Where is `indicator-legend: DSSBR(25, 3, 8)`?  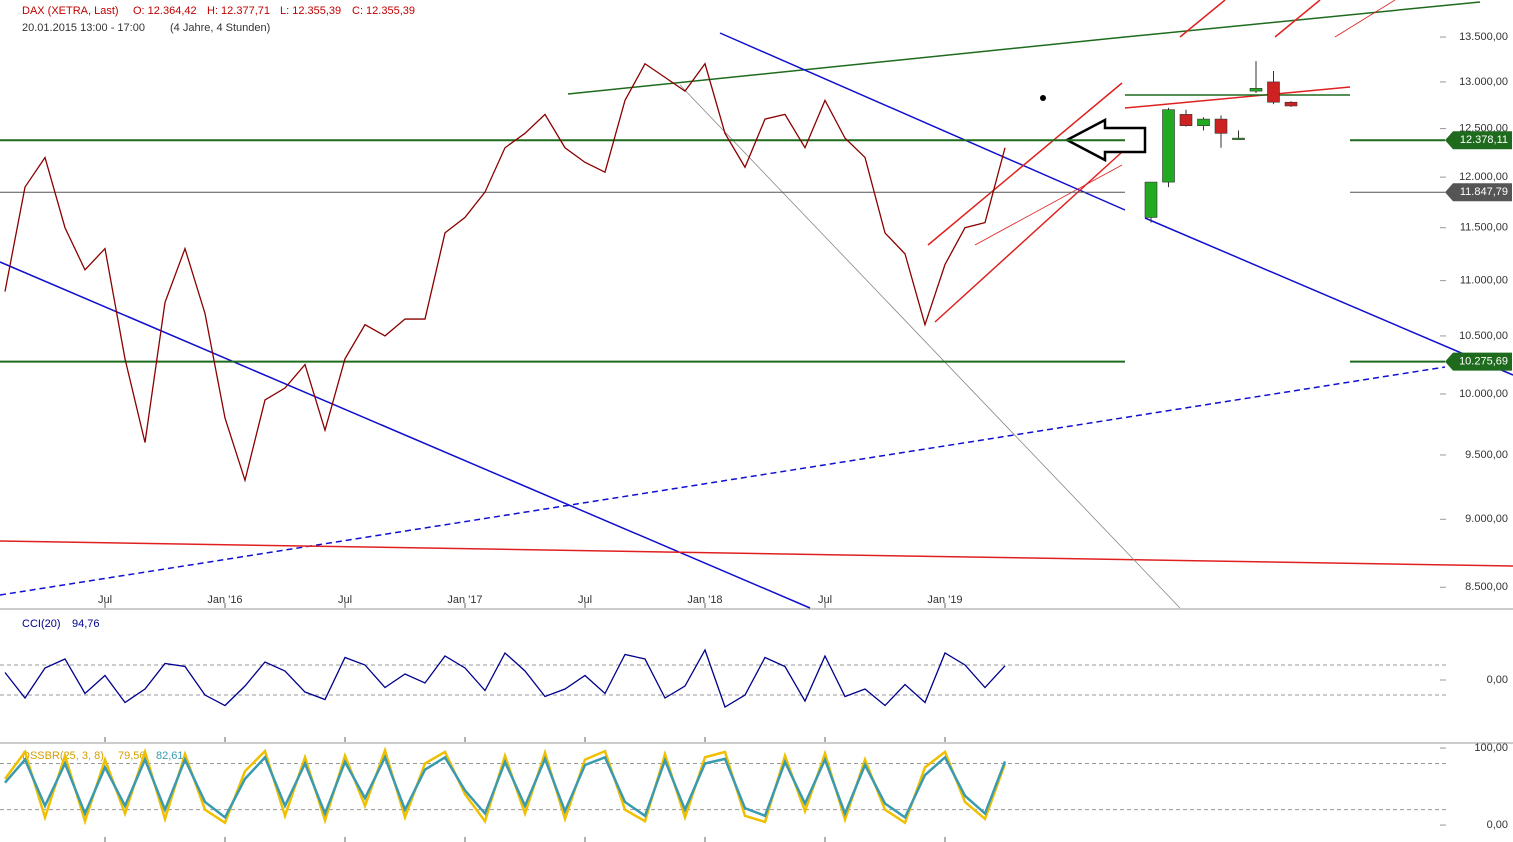
indicator-legend: DSSBR(25, 3, 8) is located at coordinates (63, 756).